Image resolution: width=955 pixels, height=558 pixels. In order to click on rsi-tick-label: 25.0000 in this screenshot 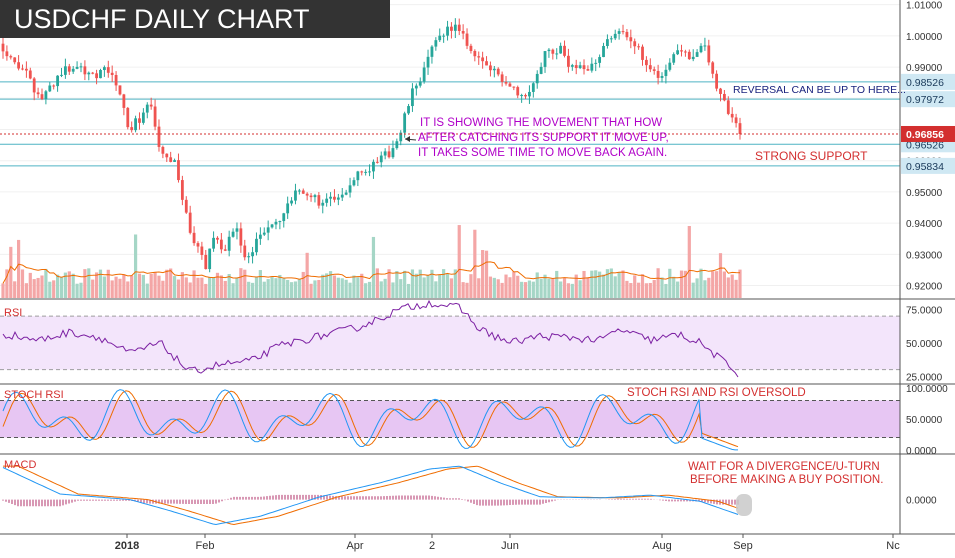, I will do `click(924, 377)`.